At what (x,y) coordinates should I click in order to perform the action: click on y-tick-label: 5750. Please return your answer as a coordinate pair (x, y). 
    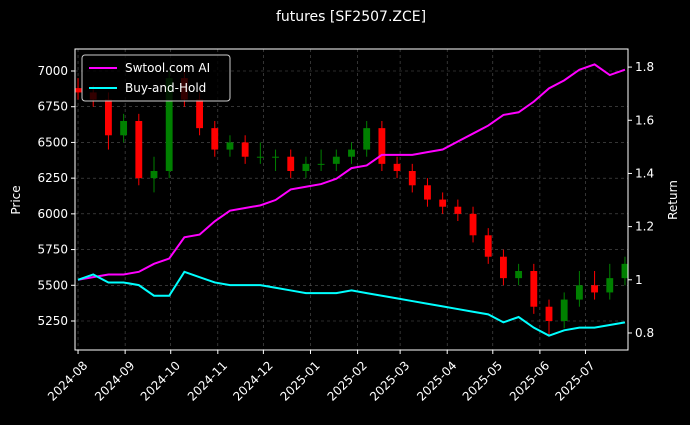
    Looking at the image, I should click on (52, 250).